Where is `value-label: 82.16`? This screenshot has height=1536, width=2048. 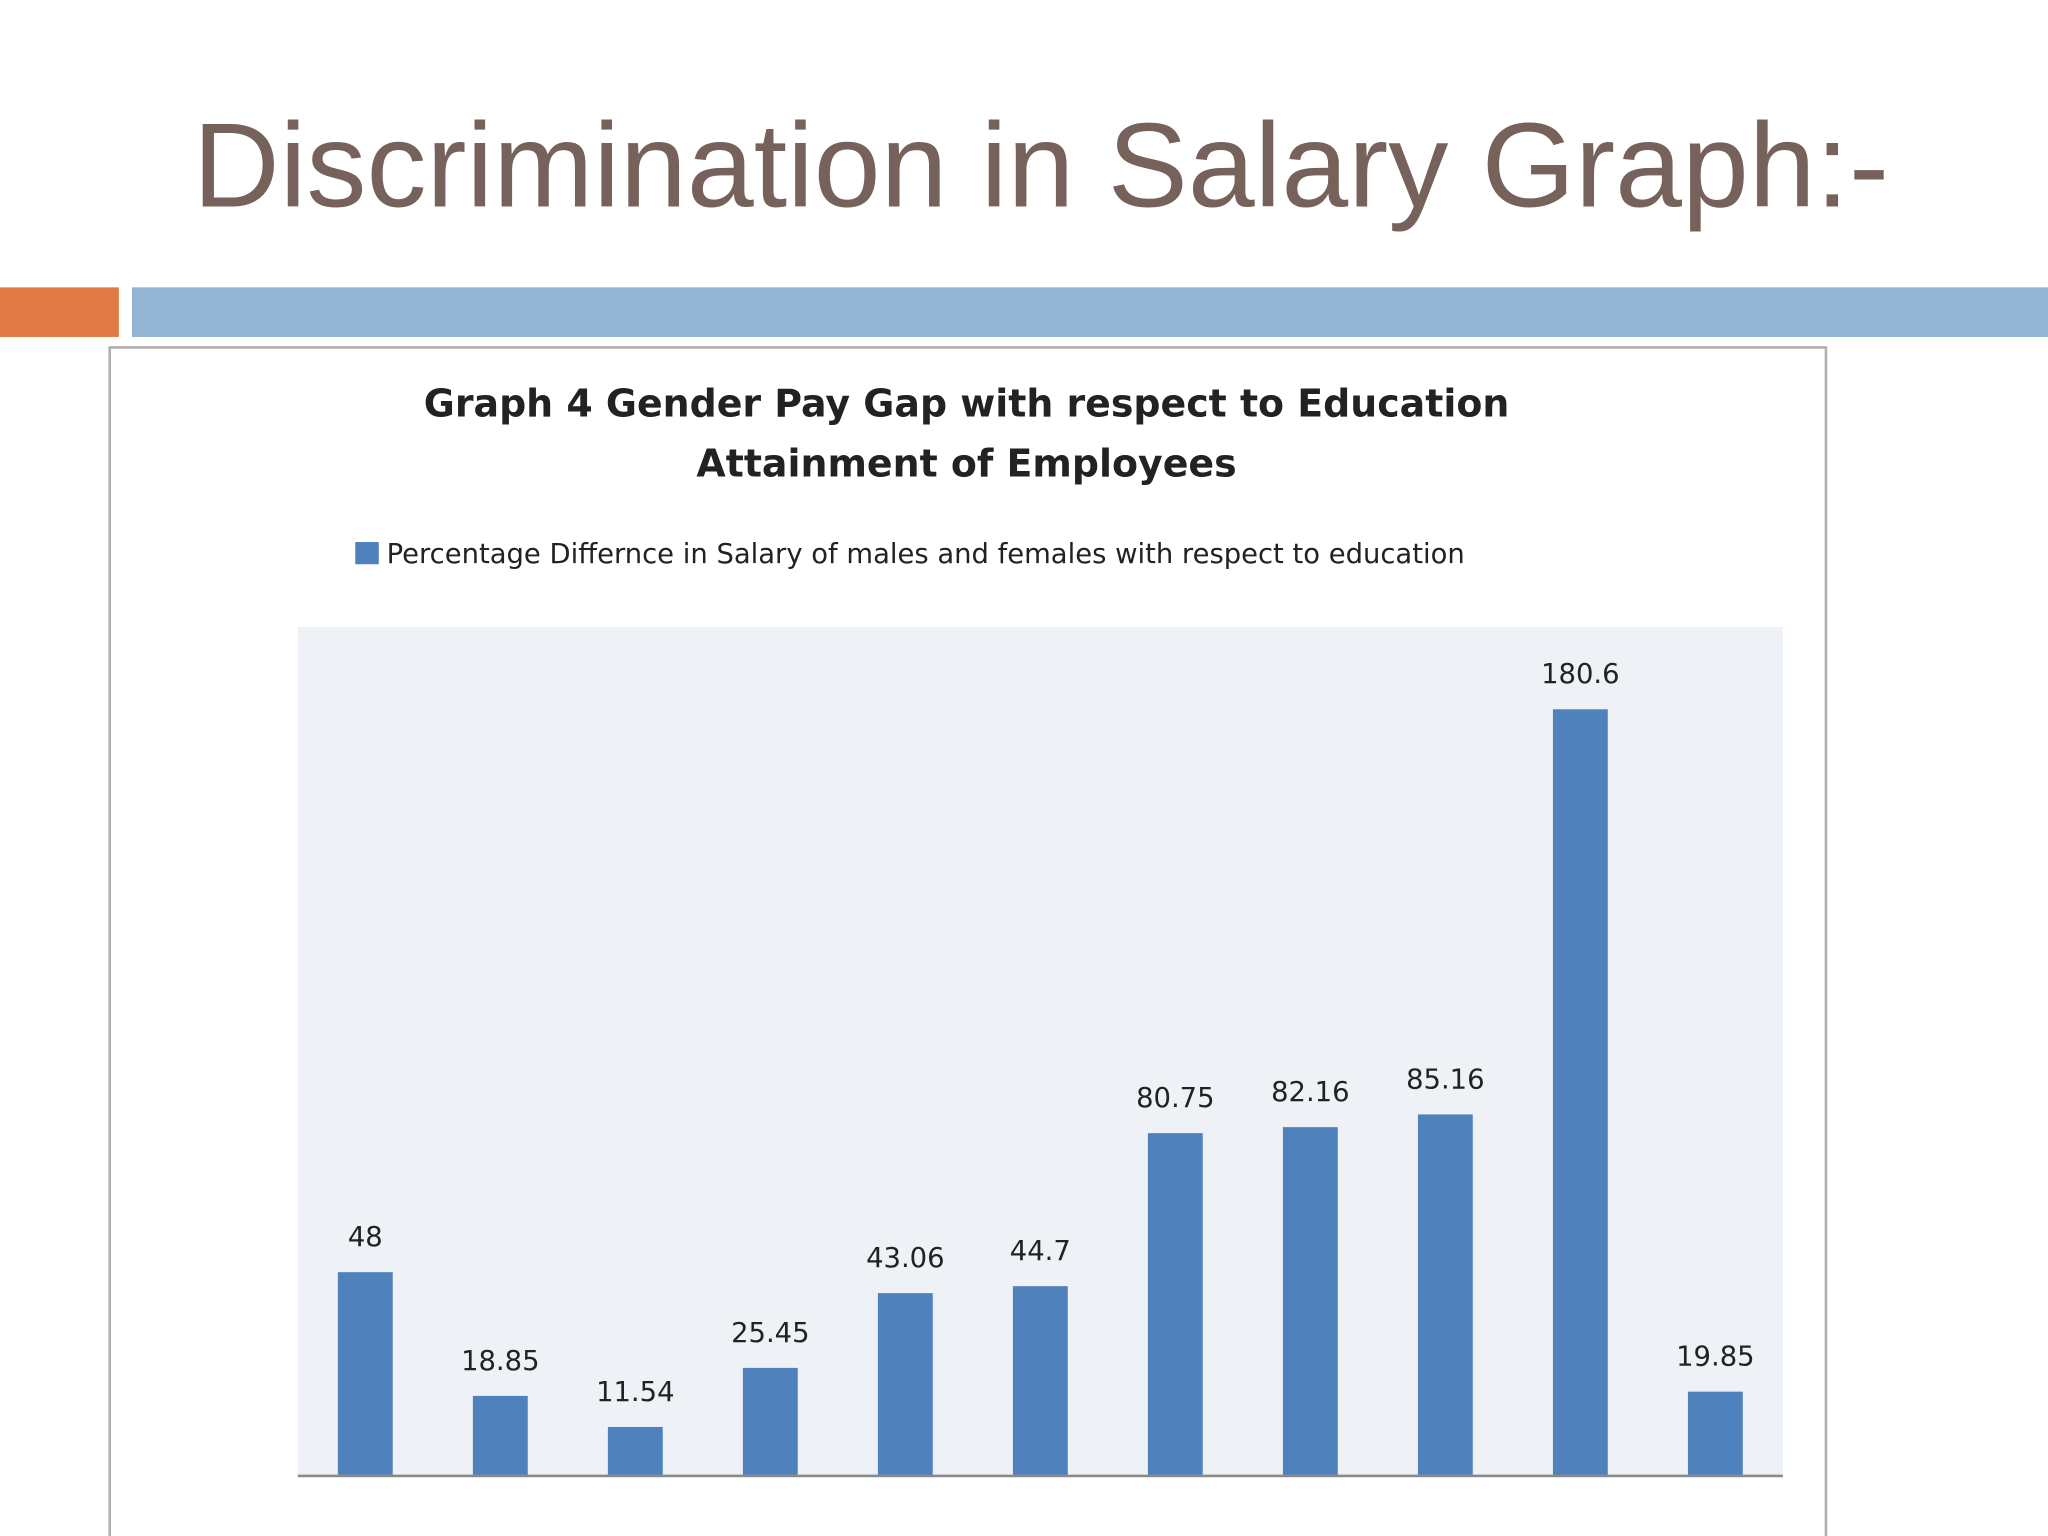 value-label: 82.16 is located at coordinates (1310, 1092).